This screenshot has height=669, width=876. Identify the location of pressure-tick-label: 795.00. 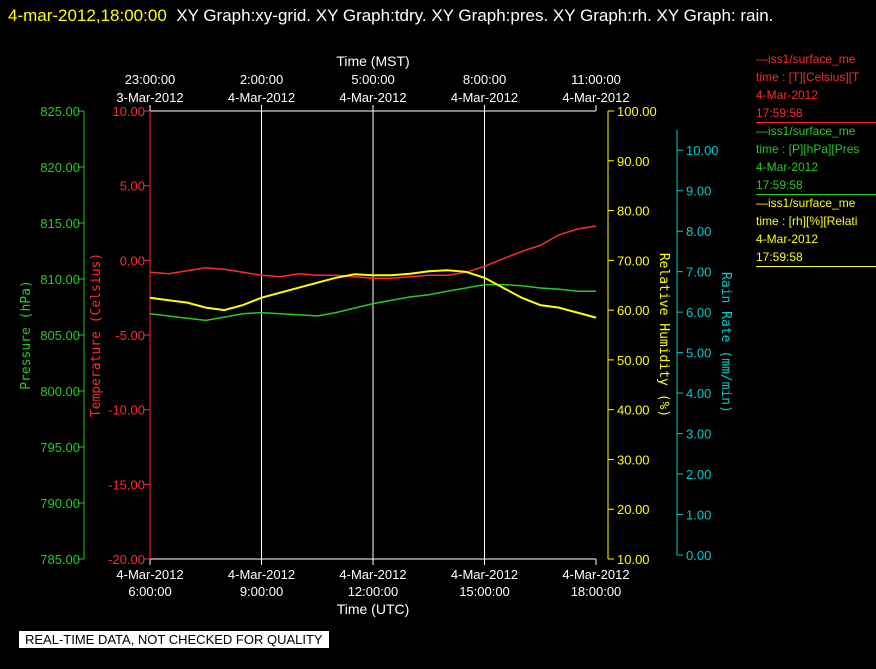
(60, 447).